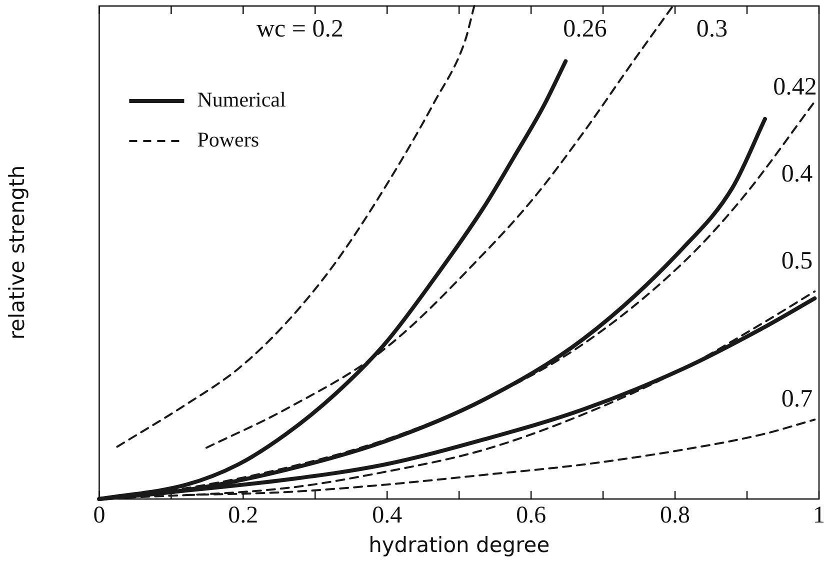 The image size is (833, 565). What do you see at coordinates (17, 252) in the screenshot?
I see `y-axis-title: relative strength` at bounding box center [17, 252].